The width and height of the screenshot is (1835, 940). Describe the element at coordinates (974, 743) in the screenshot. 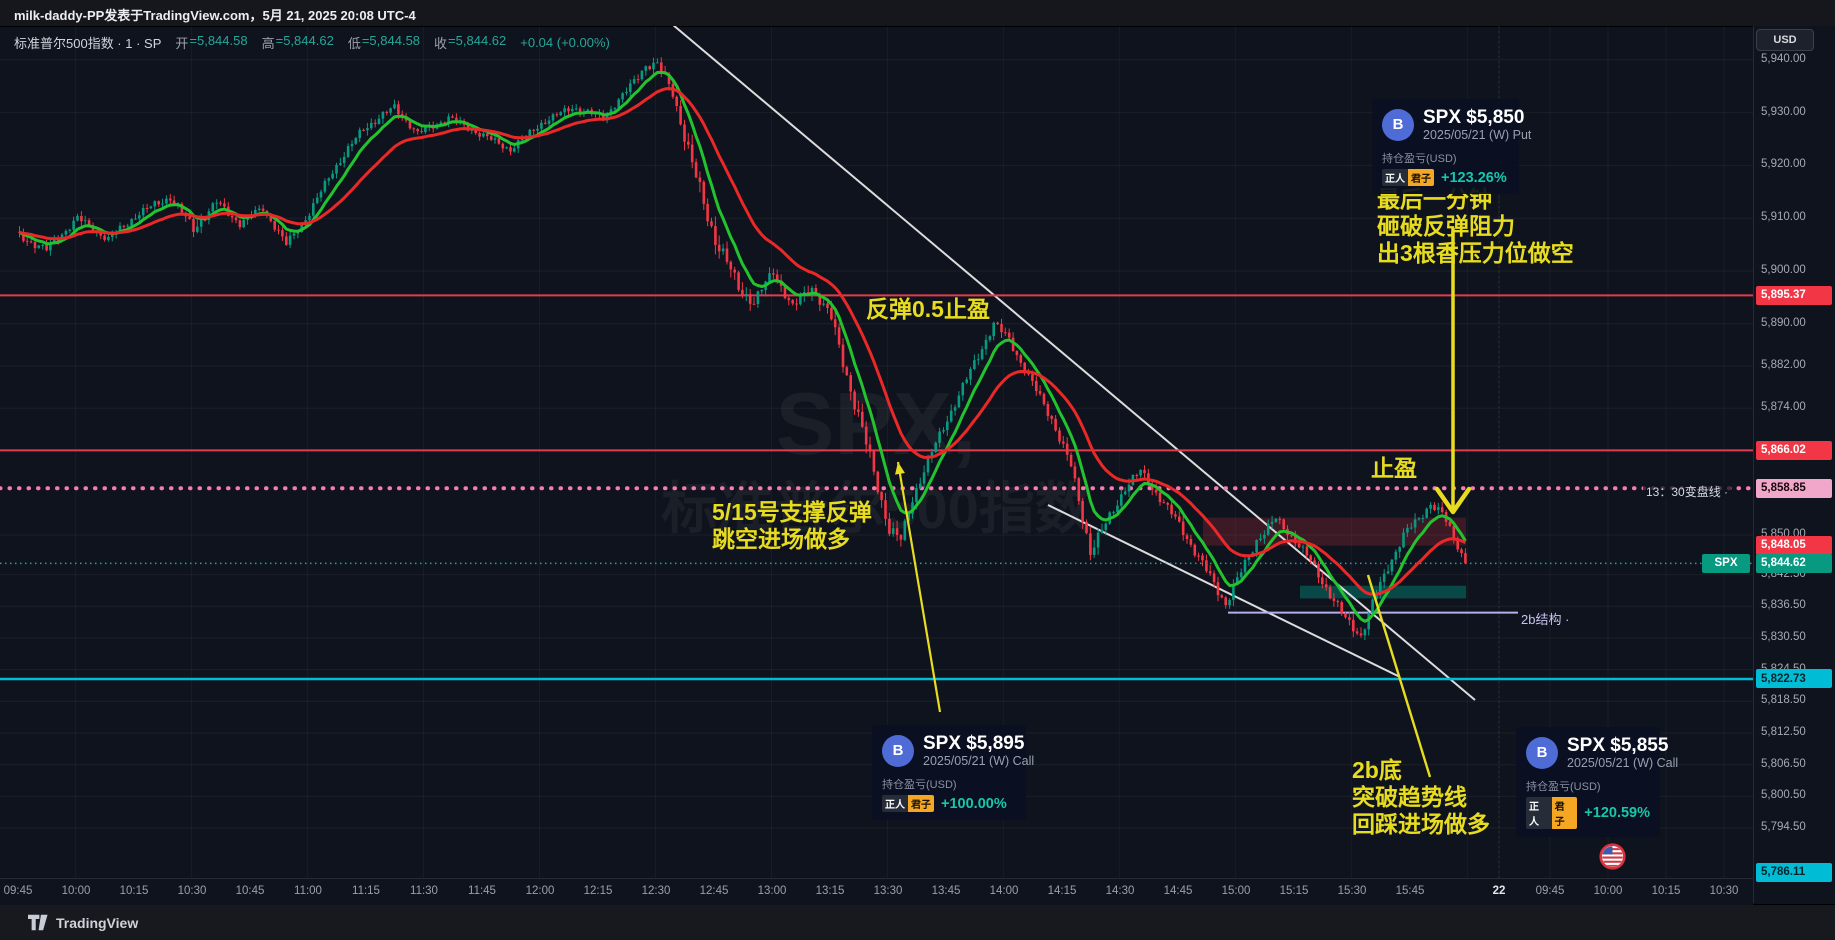

I see `trade-title: SPX $5,895` at that location.